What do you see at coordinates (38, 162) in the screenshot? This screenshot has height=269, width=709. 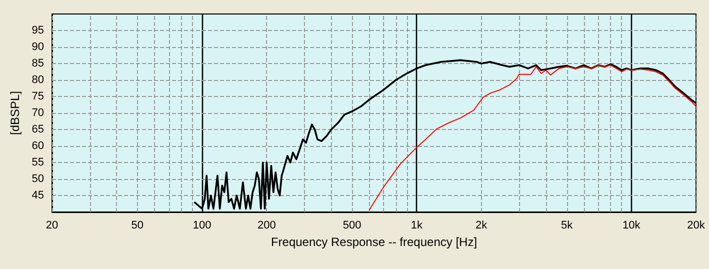 I see `y-tick-label: 55` at bounding box center [38, 162].